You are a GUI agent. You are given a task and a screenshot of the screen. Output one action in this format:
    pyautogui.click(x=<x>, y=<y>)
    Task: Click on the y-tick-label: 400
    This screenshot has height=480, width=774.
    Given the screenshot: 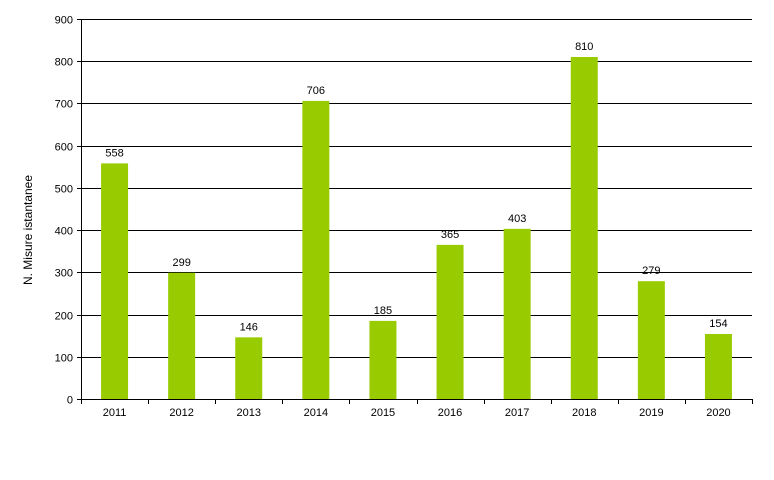 What is the action you would take?
    pyautogui.click(x=64, y=232)
    